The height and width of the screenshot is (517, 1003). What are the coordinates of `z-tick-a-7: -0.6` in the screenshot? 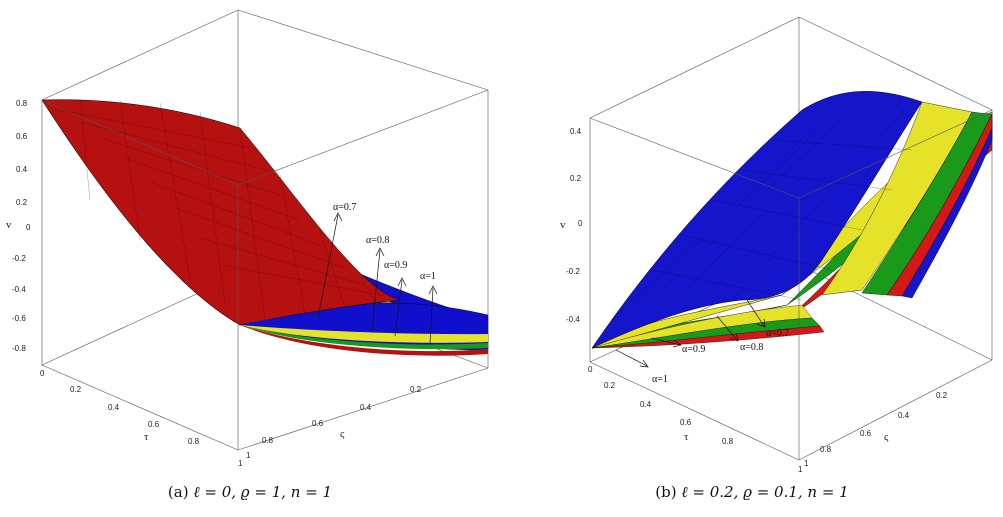 It's located at (19, 318).